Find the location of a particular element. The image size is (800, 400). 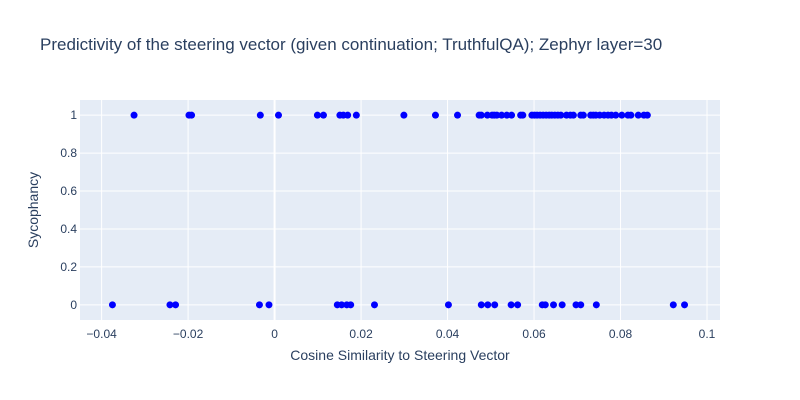

x-tick-labels: −0.04 −0.02 0 0.02 0.04 0.06 0.08 0.1 is located at coordinates (400, 334).